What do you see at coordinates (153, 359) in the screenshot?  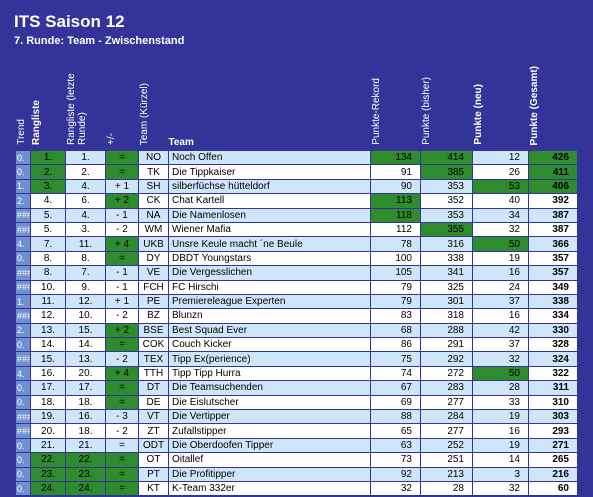 I see `table-cell: TEX` at bounding box center [153, 359].